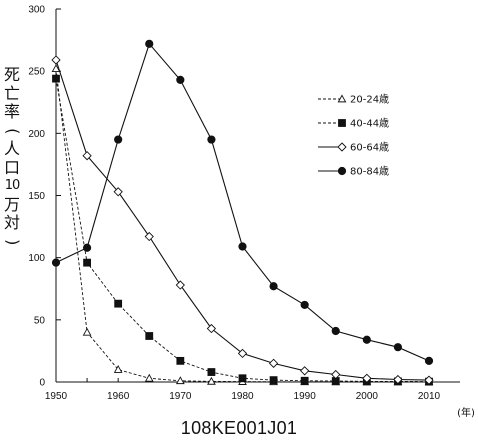  Describe the element at coordinates (11, 222) in the screenshot. I see `y-axis-label-char: 対` at that location.